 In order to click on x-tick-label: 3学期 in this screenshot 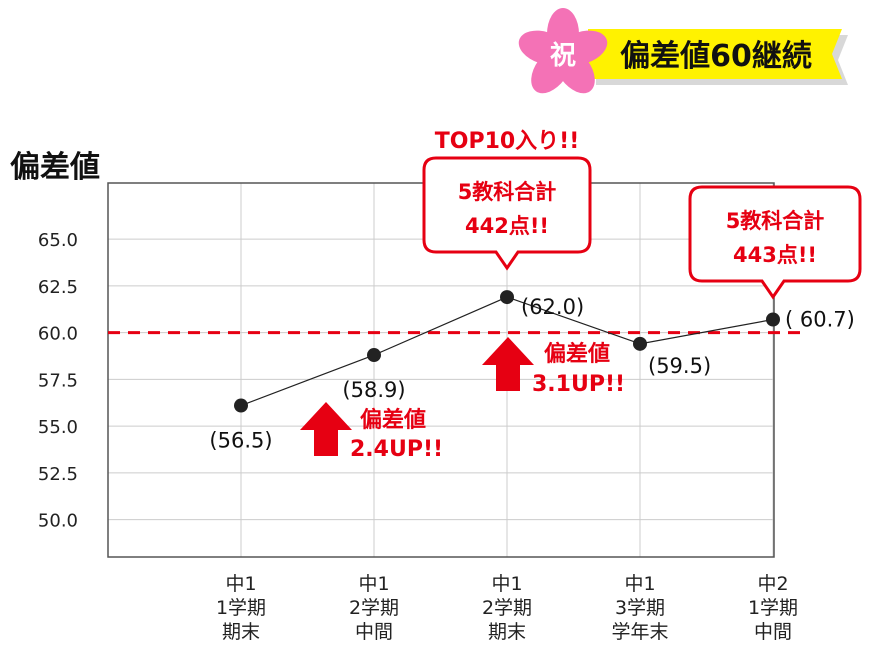, I will do `click(640, 608)`.